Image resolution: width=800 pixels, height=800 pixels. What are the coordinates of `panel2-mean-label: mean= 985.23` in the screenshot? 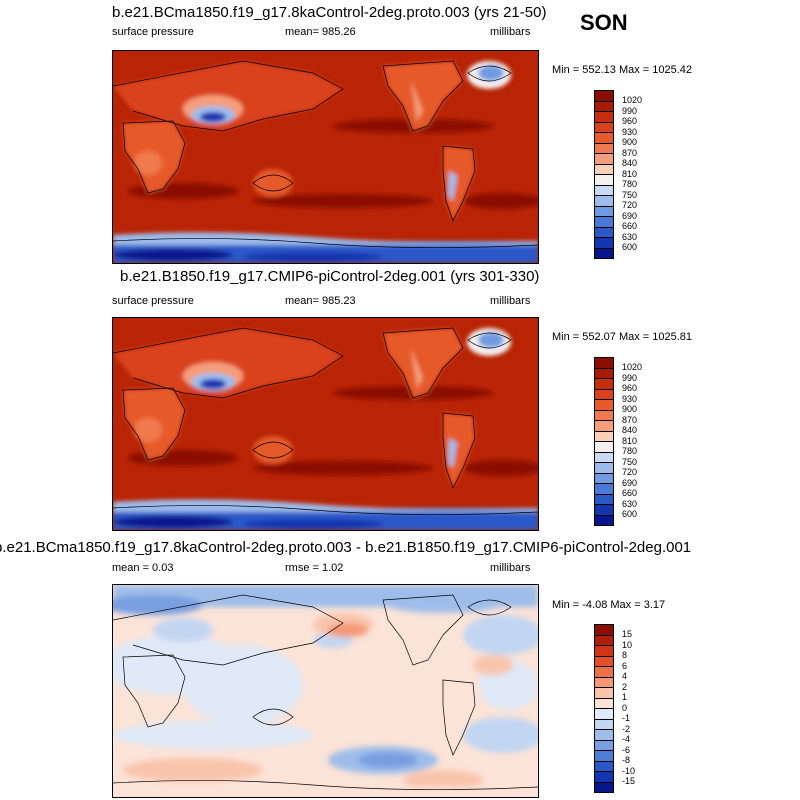 It's located at (320, 301).